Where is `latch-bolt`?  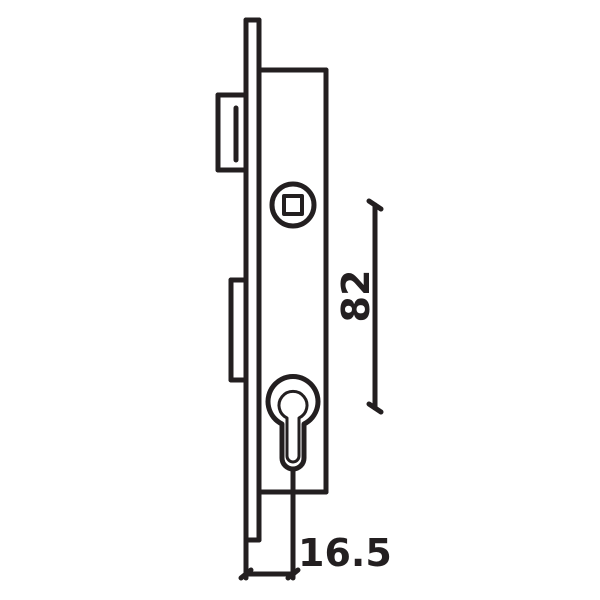 latch-bolt is located at coordinates (232, 132).